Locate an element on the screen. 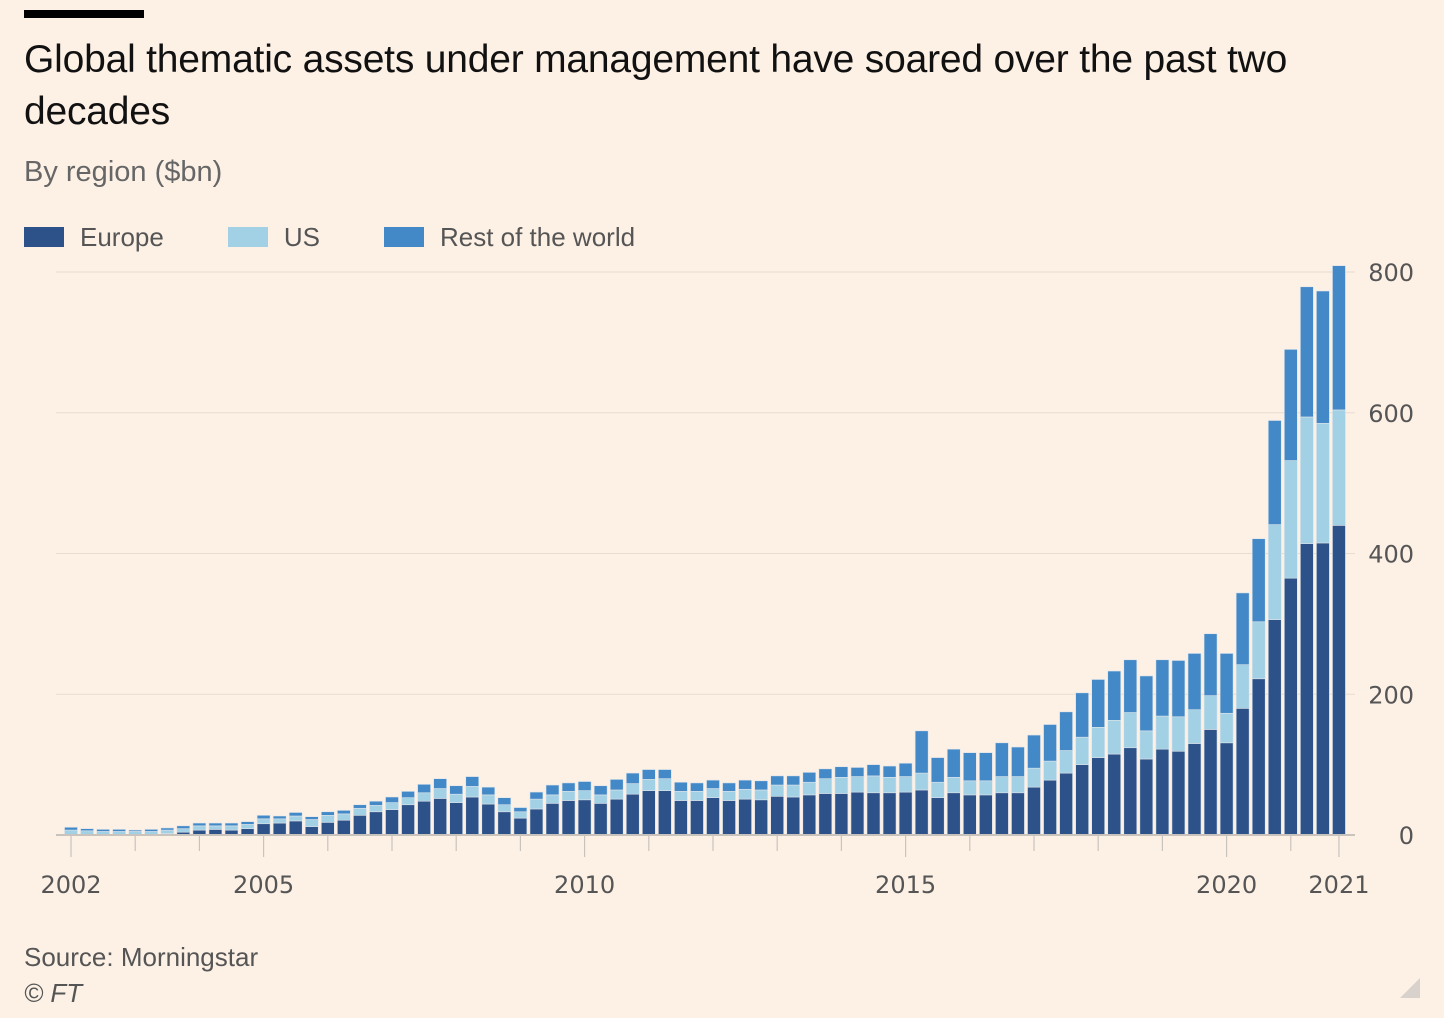 This screenshot has width=1444, height=1018. y-axis: 0 200 400 600 800 is located at coordinates (1391, 554).